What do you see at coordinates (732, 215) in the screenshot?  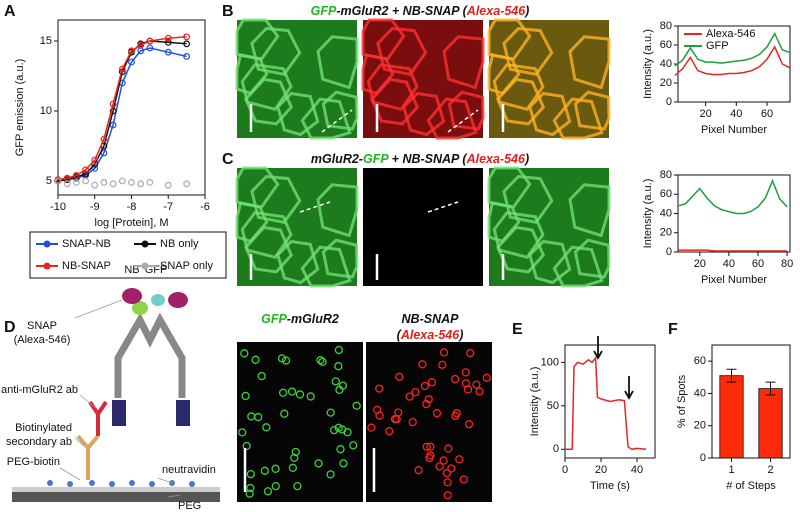 I see `plot-area` at bounding box center [732, 215].